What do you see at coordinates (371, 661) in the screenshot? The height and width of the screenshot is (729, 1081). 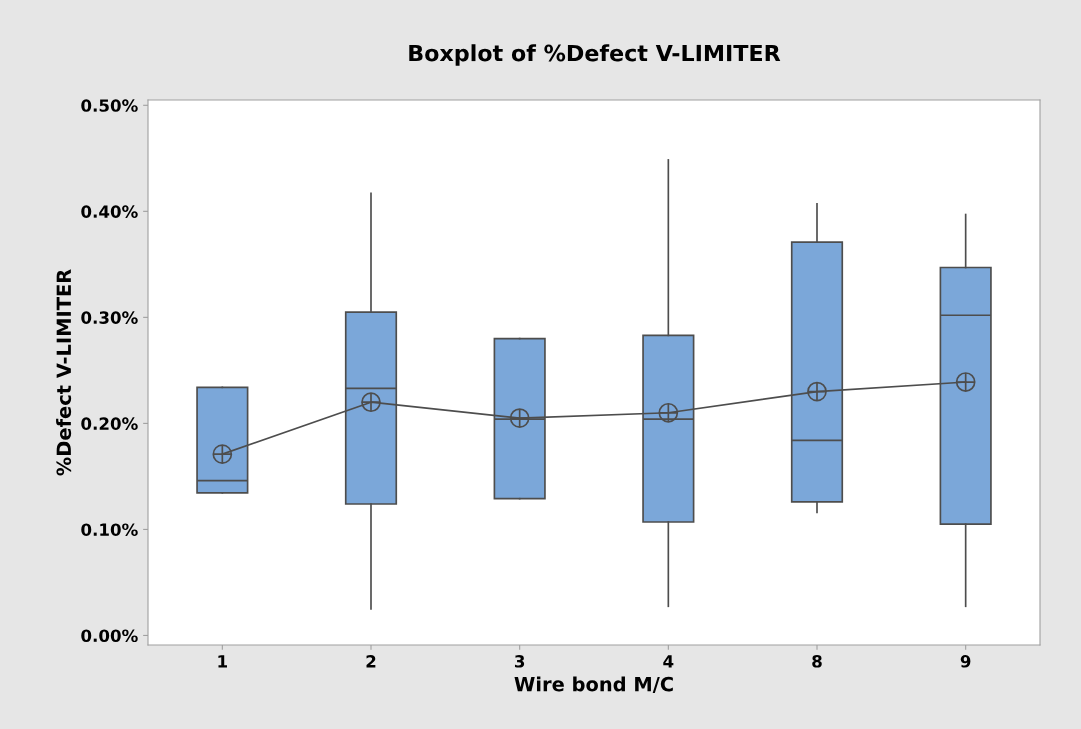 I see `x-tick-label: 2` at bounding box center [371, 661].